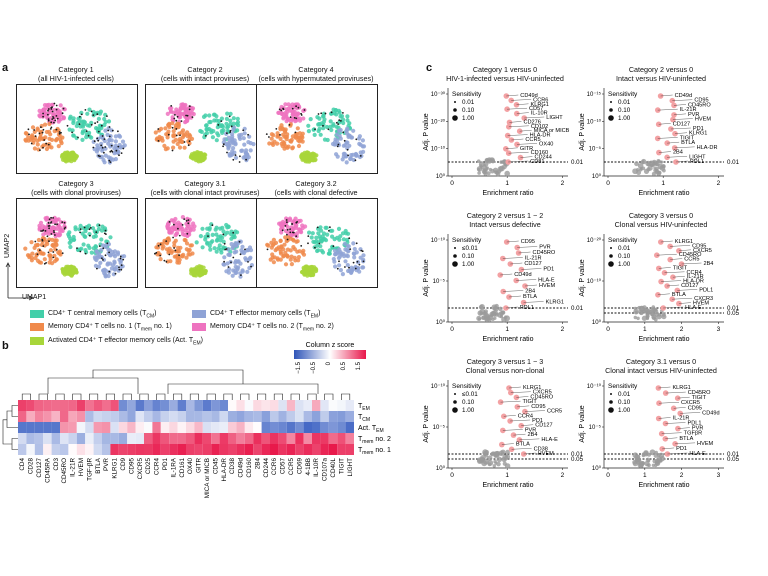 The width and height of the screenshot is (768, 576). I want to click on heatmap-column-label: CD57, so click(283, 466).